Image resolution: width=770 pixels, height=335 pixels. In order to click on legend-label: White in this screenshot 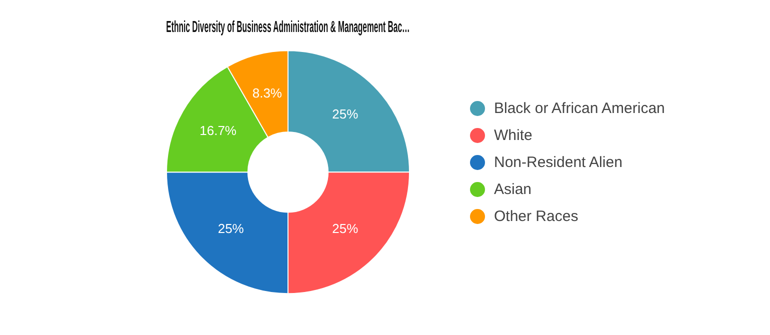, I will do `click(513, 136)`.